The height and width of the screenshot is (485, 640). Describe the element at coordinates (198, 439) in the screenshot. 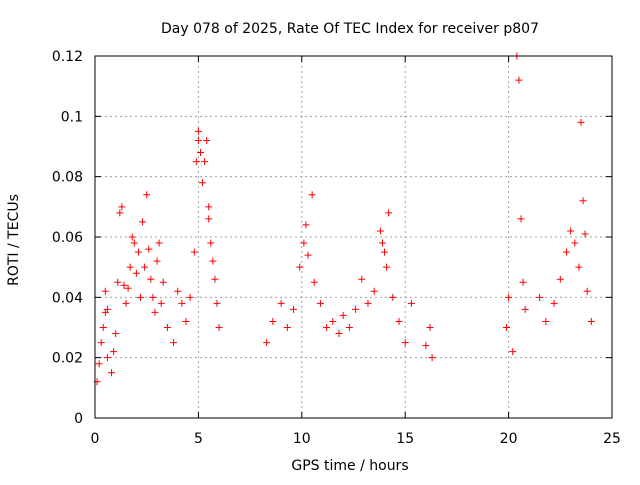

I see `x-tick-label: 5` at that location.